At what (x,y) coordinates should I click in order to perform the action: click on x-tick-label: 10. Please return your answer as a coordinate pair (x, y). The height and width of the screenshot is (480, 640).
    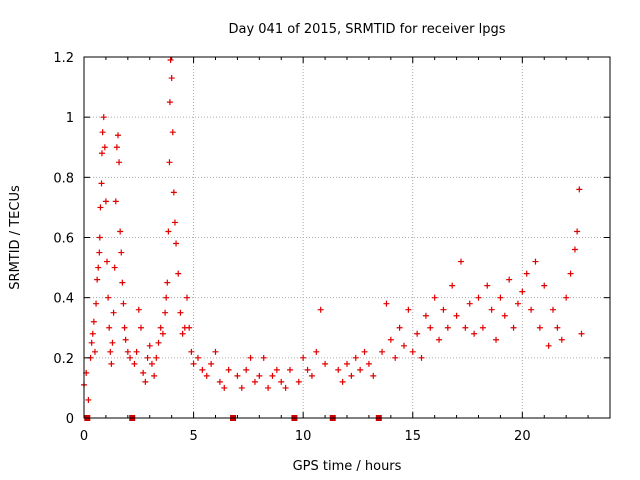
    Looking at the image, I should click on (303, 436).